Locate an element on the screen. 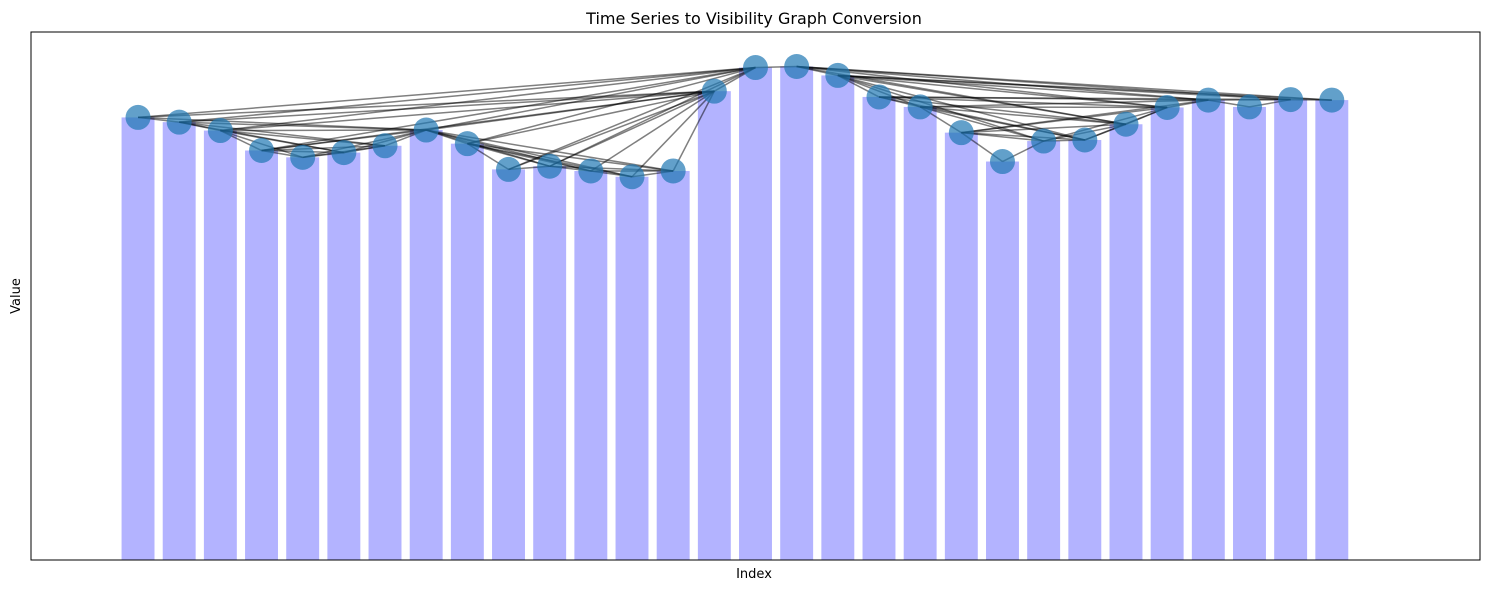 The image size is (1489, 590). y-axis-label: Value is located at coordinates (16, 296).